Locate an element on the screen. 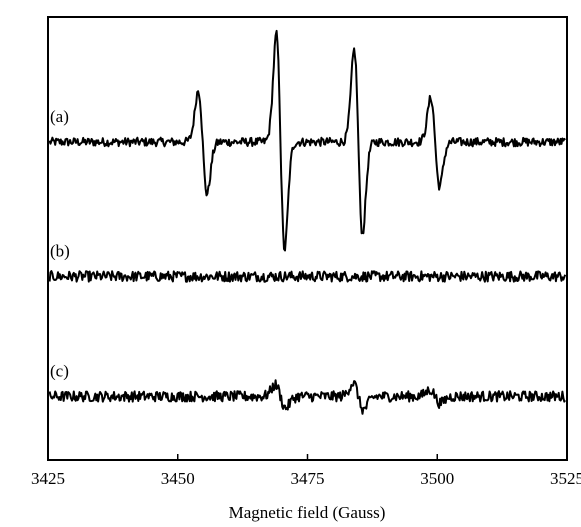 Image resolution: width=581 pixels, height=527 pixels. x-axis-title: Magnetic field (Gauss) is located at coordinates (307, 512).